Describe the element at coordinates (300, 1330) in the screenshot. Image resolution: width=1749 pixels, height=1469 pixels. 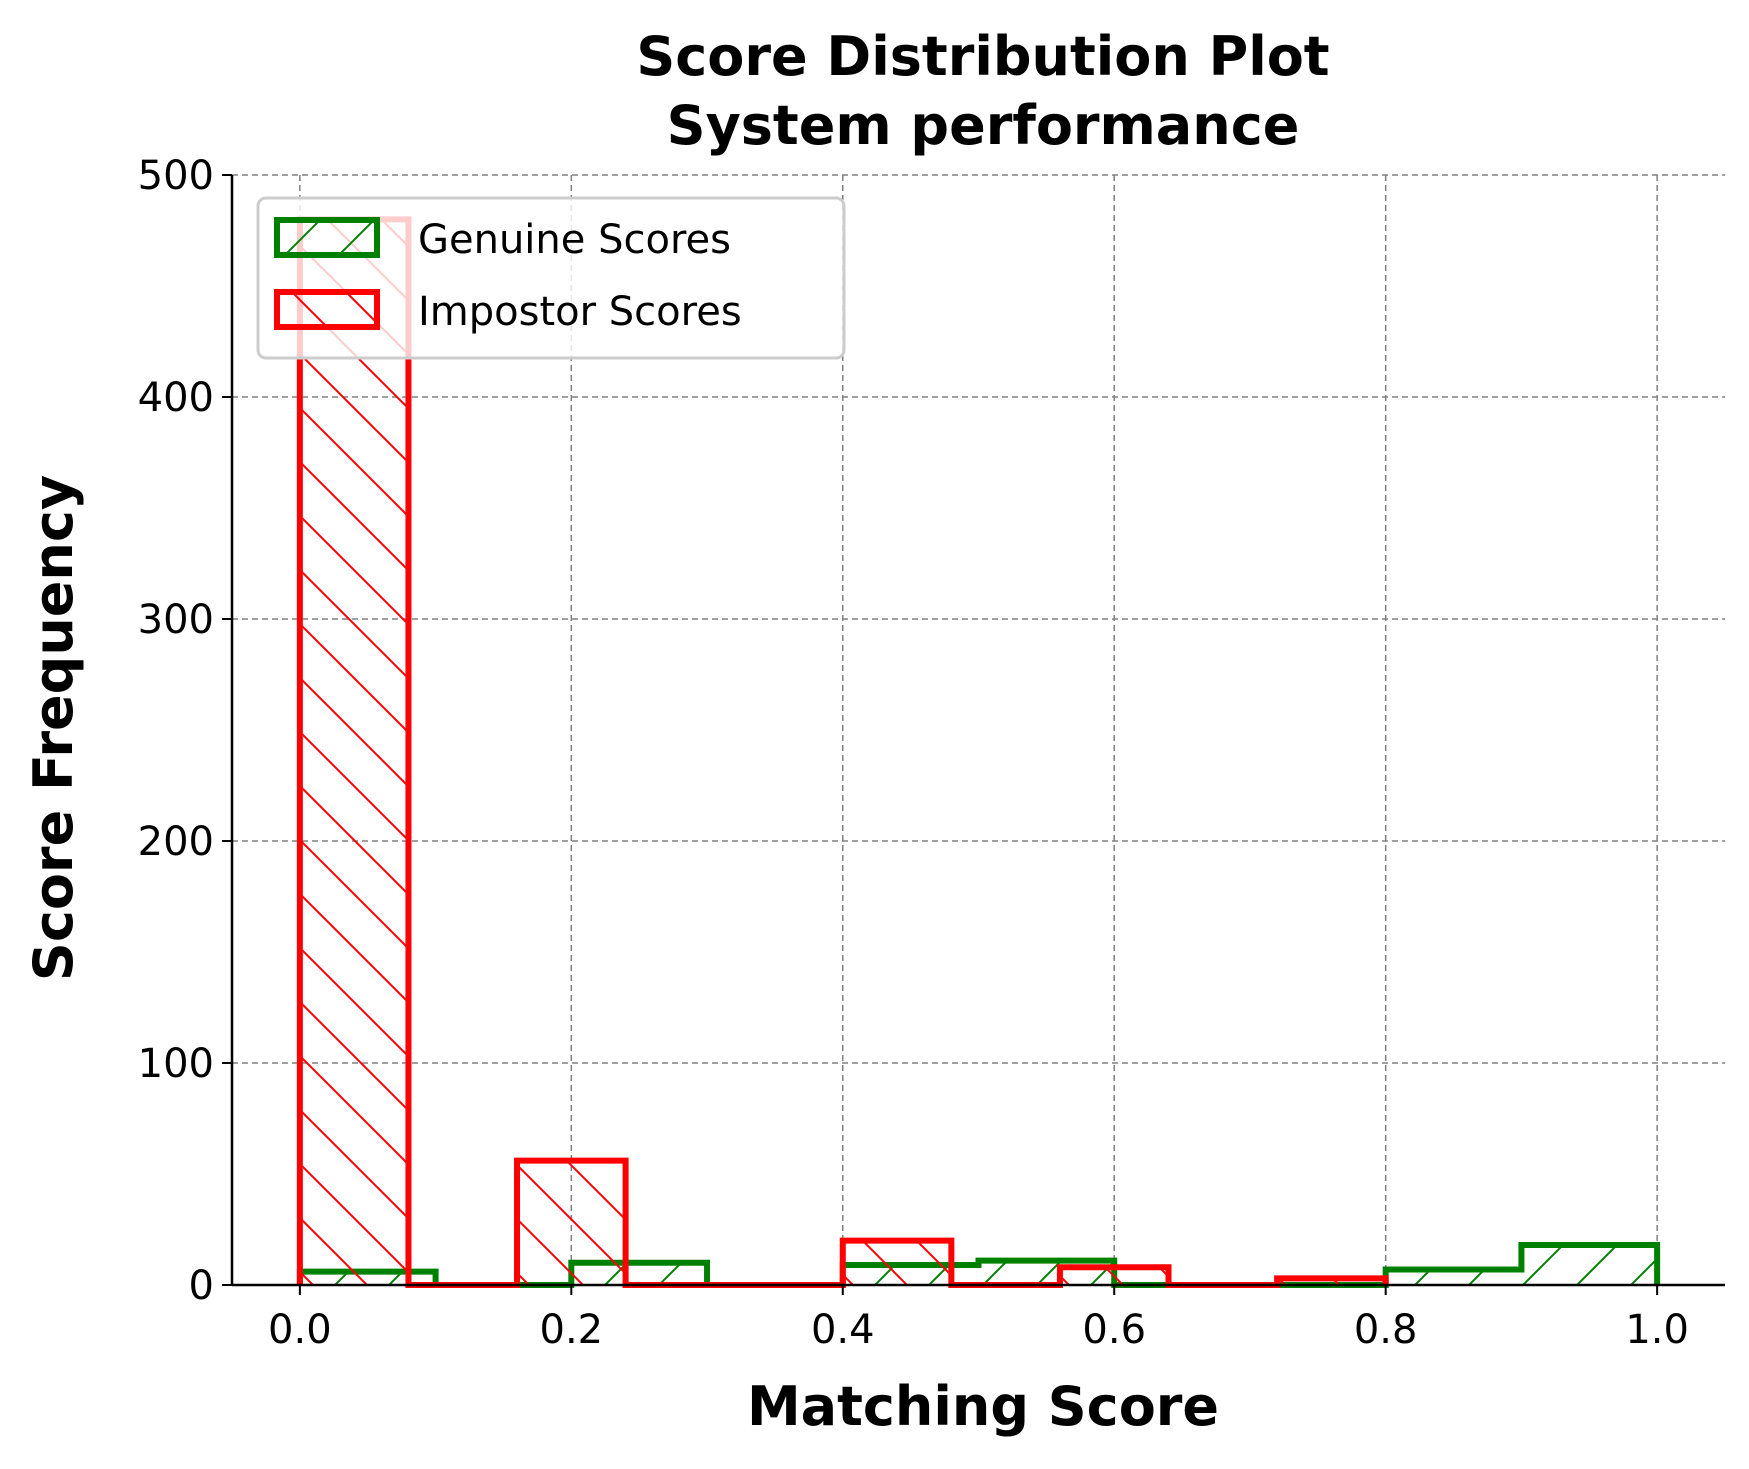
I see `x-tick-label: 0.0` at that location.